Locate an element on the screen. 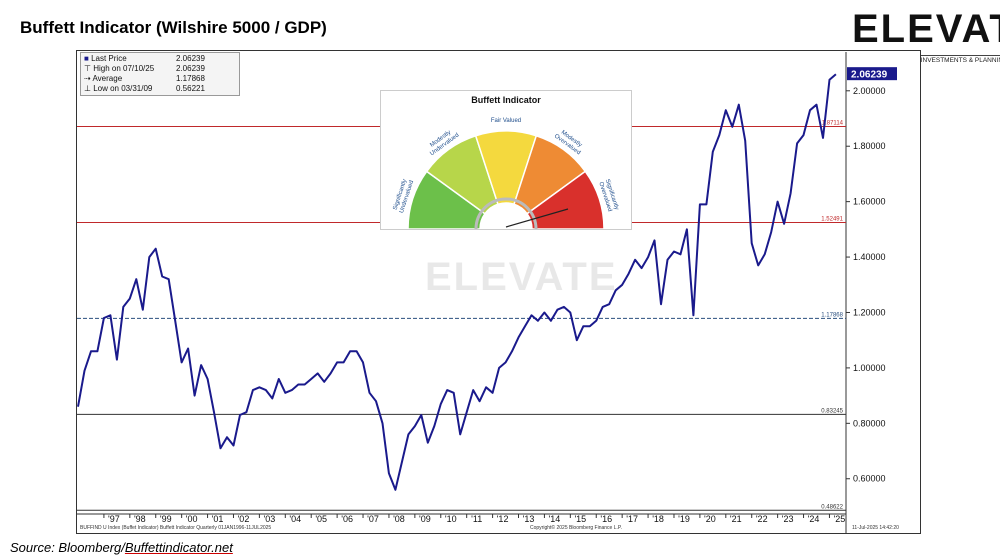  reference-line-label: 0.83245 is located at coordinates (832, 411).